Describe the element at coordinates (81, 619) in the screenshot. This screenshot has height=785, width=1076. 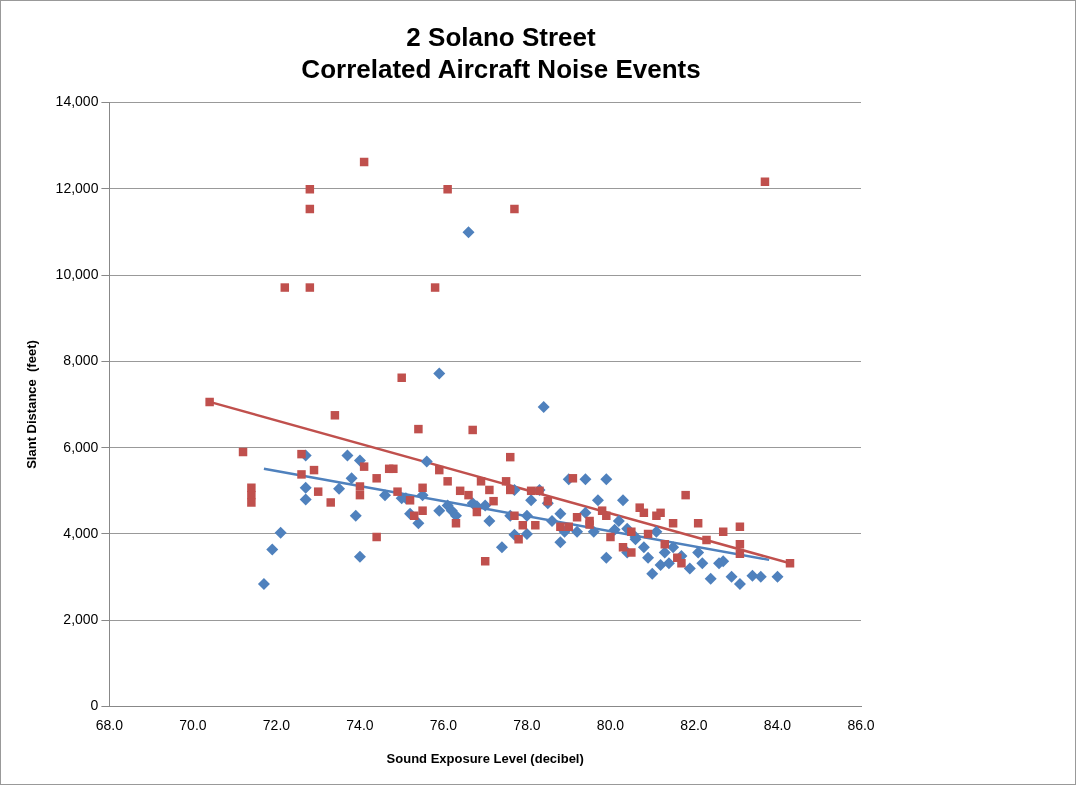
I see `y-tick-label: 2,000` at that location.